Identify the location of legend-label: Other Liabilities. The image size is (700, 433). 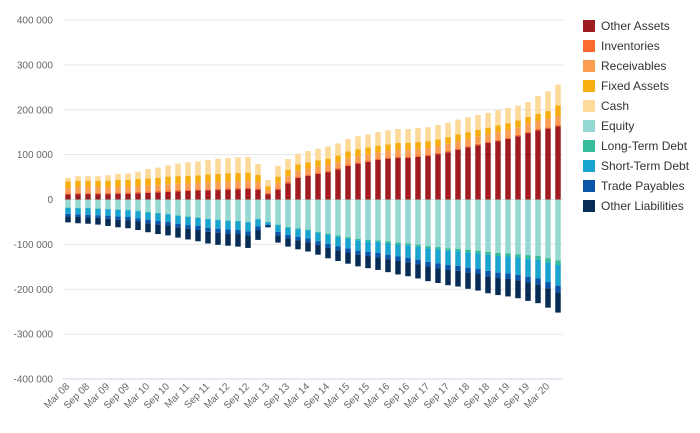
(642, 206).